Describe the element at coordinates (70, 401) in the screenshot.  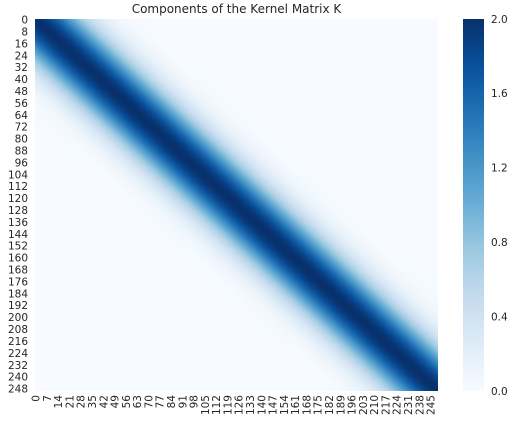
I see `x-tick-label: 21` at that location.